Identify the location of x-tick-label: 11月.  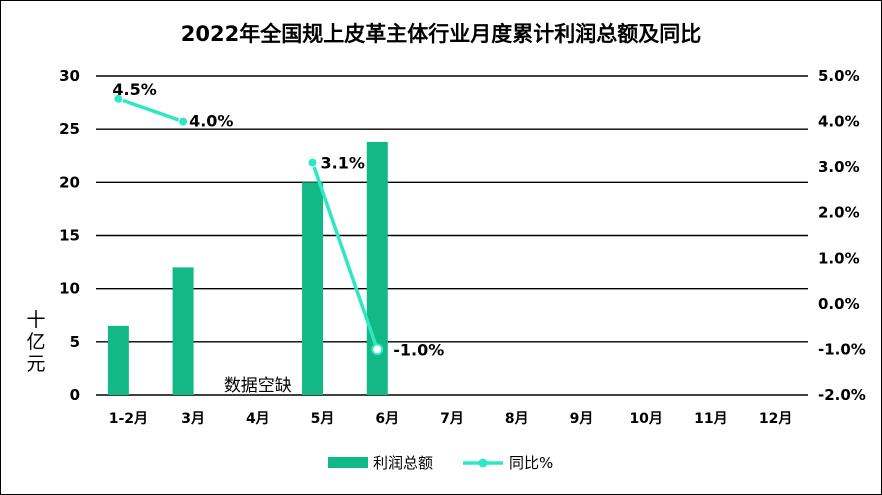
(710, 419).